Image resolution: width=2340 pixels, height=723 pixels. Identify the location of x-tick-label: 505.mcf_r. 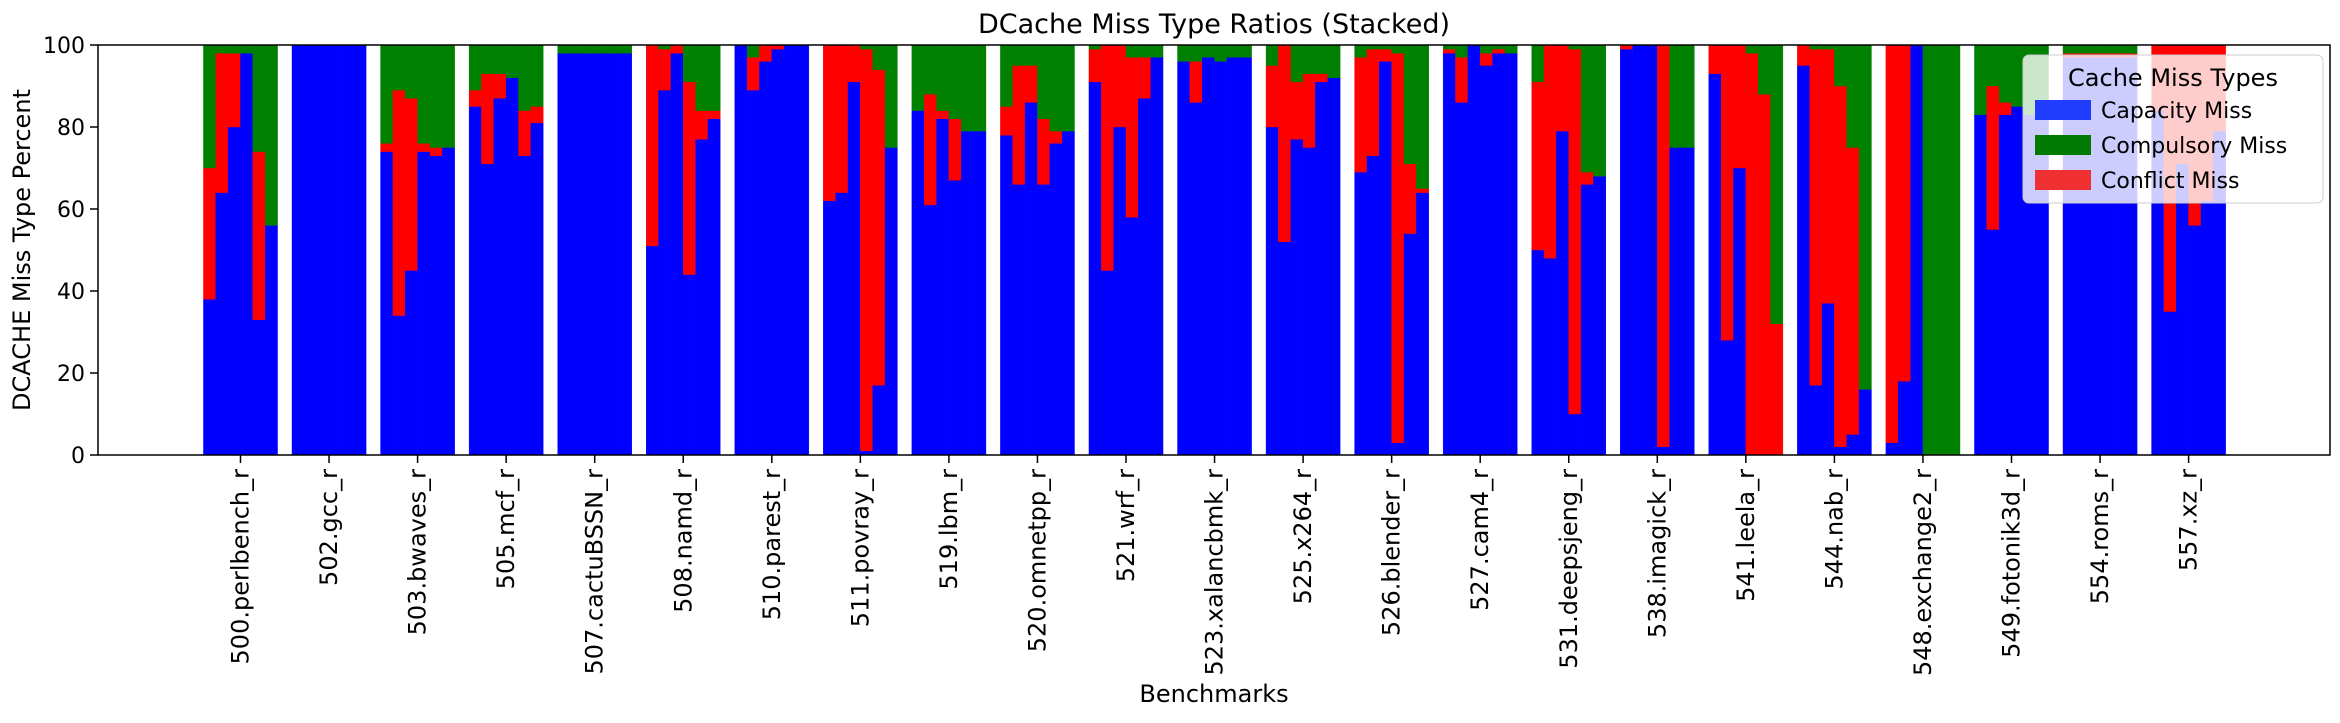
(506, 529).